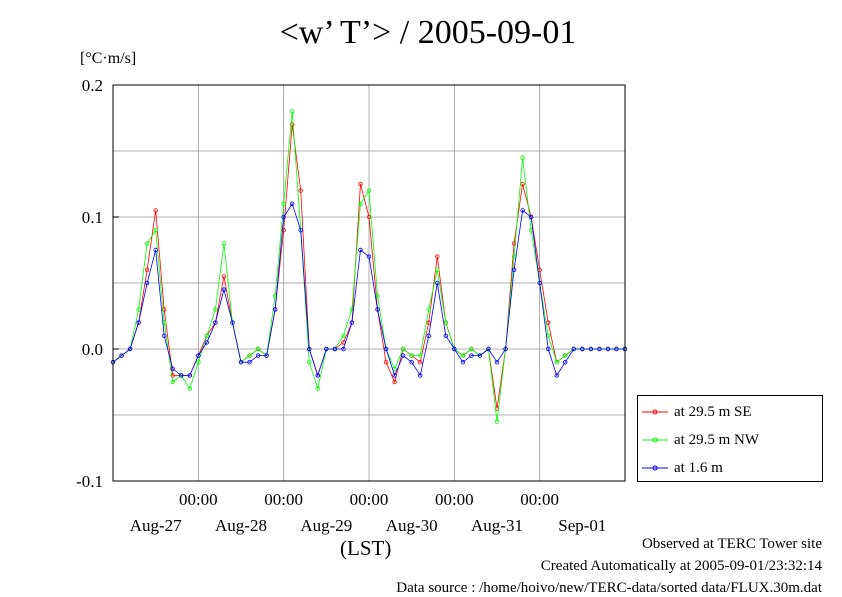 This screenshot has height=597, width=842. I want to click on y-tick-label: 0.0, so click(92, 349).